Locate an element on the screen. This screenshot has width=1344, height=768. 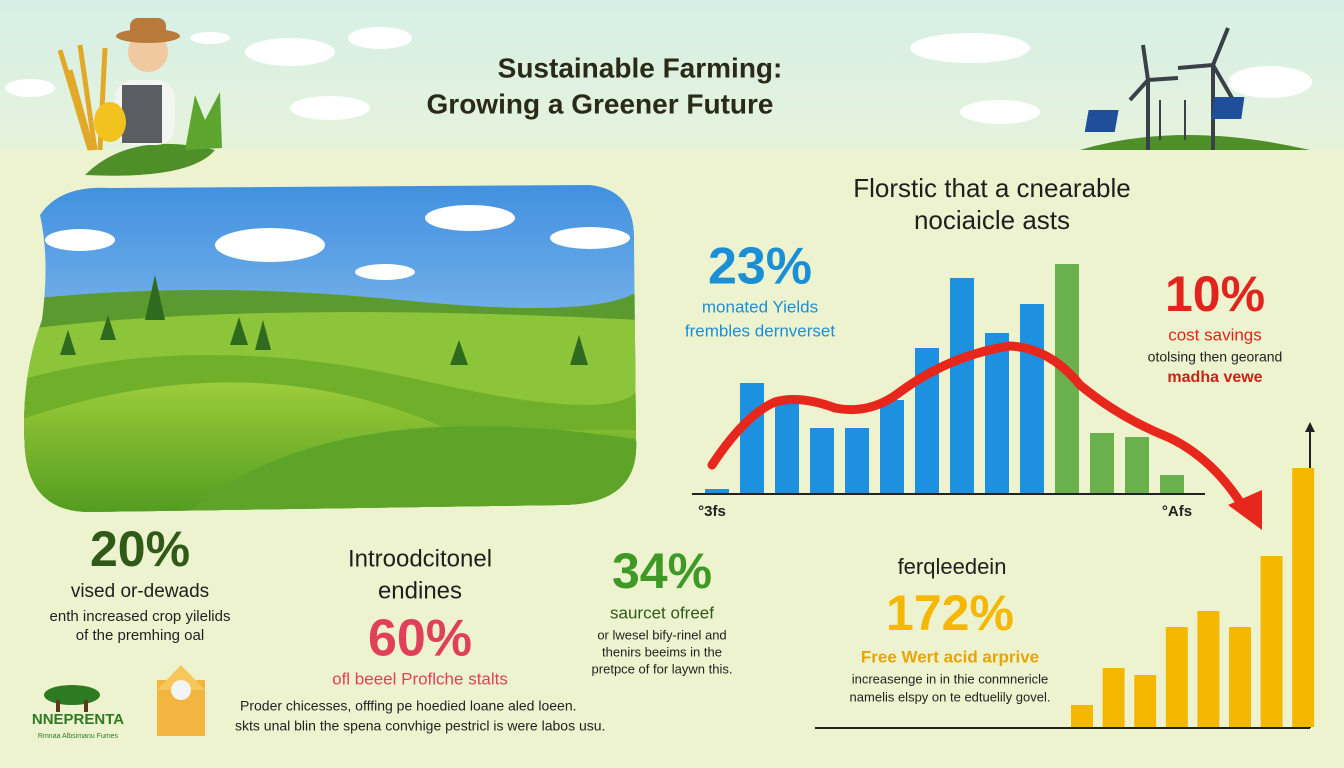
farmer-illustration is located at coordinates (139, 97).